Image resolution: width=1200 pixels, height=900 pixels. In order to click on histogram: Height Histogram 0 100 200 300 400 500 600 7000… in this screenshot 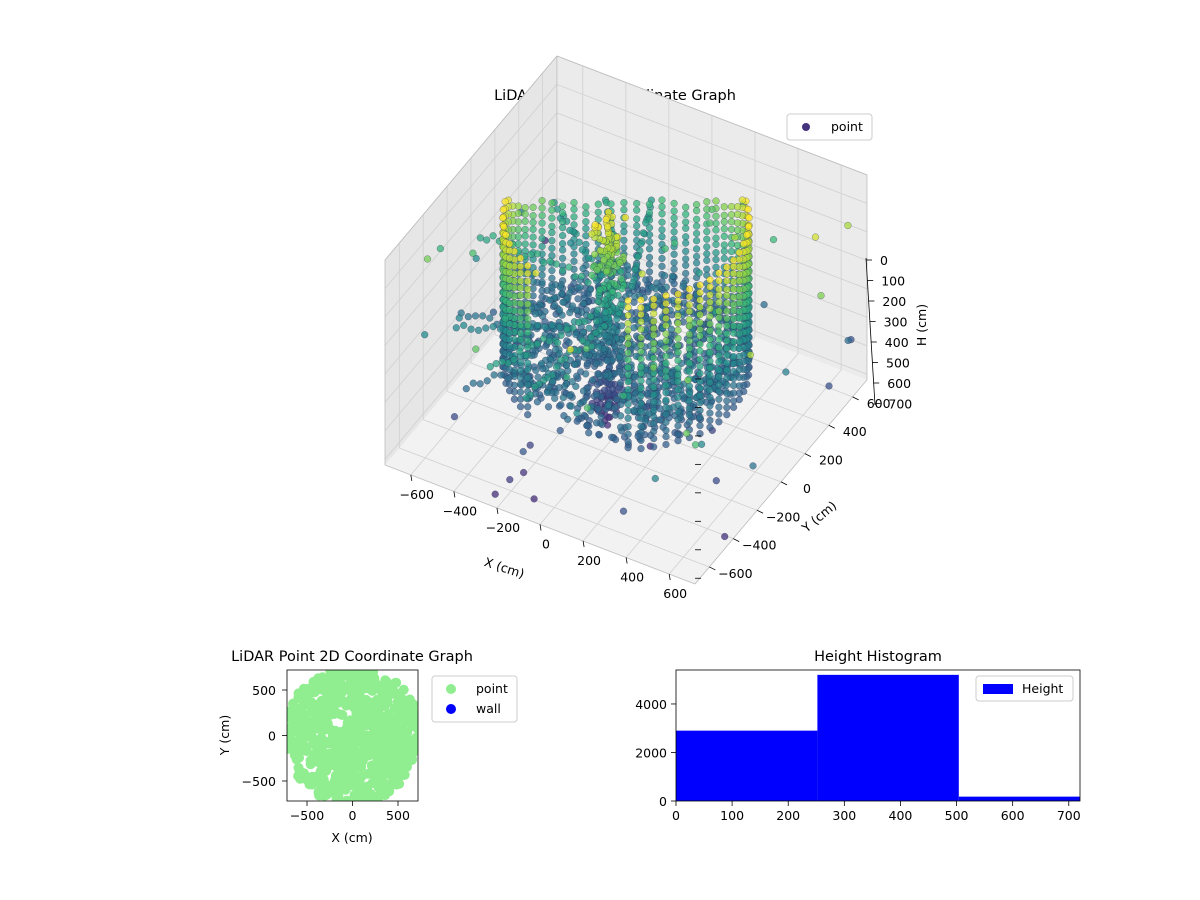, I will do `click(858, 736)`.